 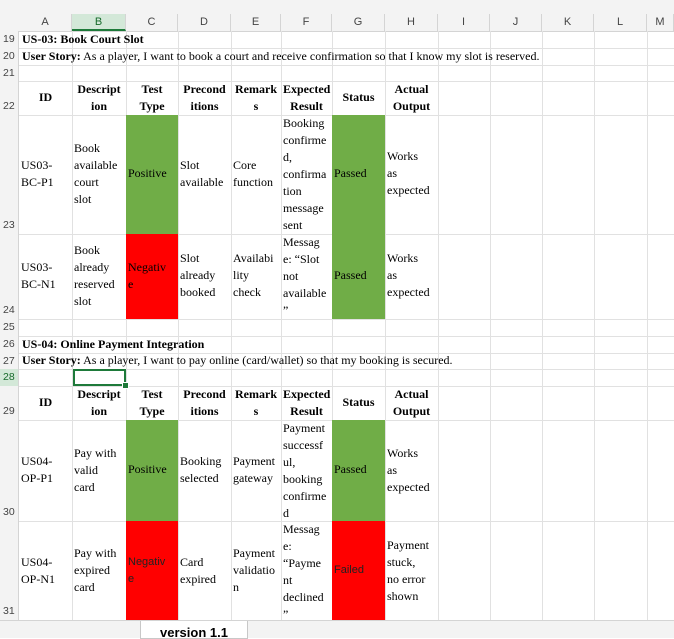 What do you see at coordinates (253, 173) in the screenshot?
I see `cell-remarks: Core function` at bounding box center [253, 173].